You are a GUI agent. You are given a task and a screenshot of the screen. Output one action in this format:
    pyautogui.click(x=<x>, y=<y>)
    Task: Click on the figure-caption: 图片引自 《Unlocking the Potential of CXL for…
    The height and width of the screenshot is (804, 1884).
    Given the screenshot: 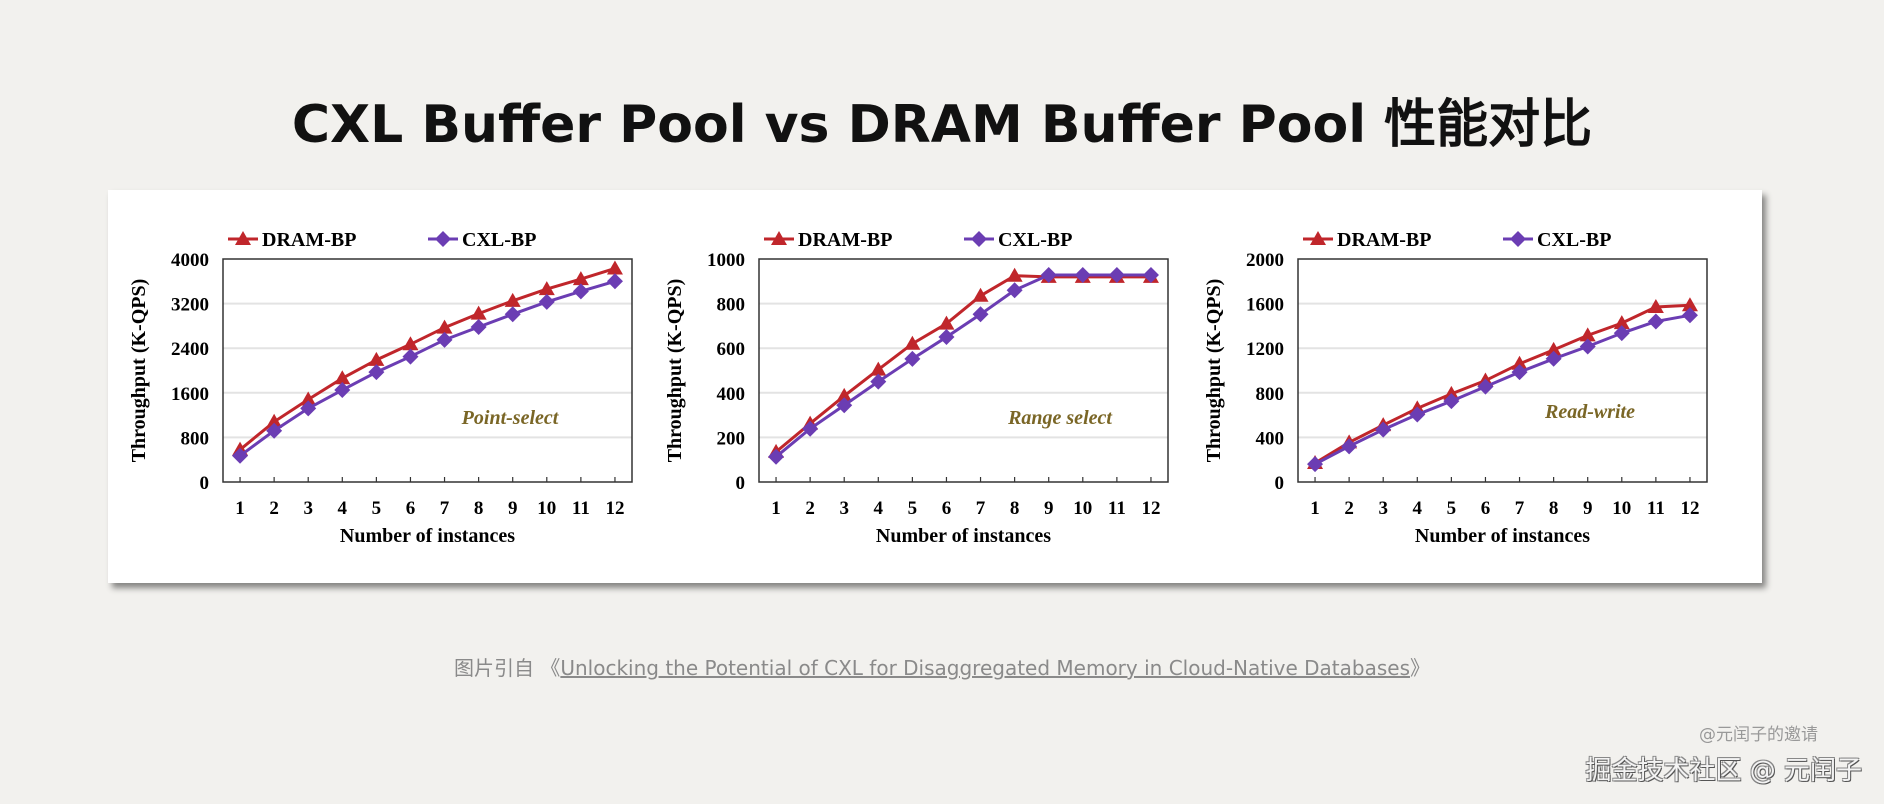 What is the action you would take?
    pyautogui.click(x=942, y=666)
    